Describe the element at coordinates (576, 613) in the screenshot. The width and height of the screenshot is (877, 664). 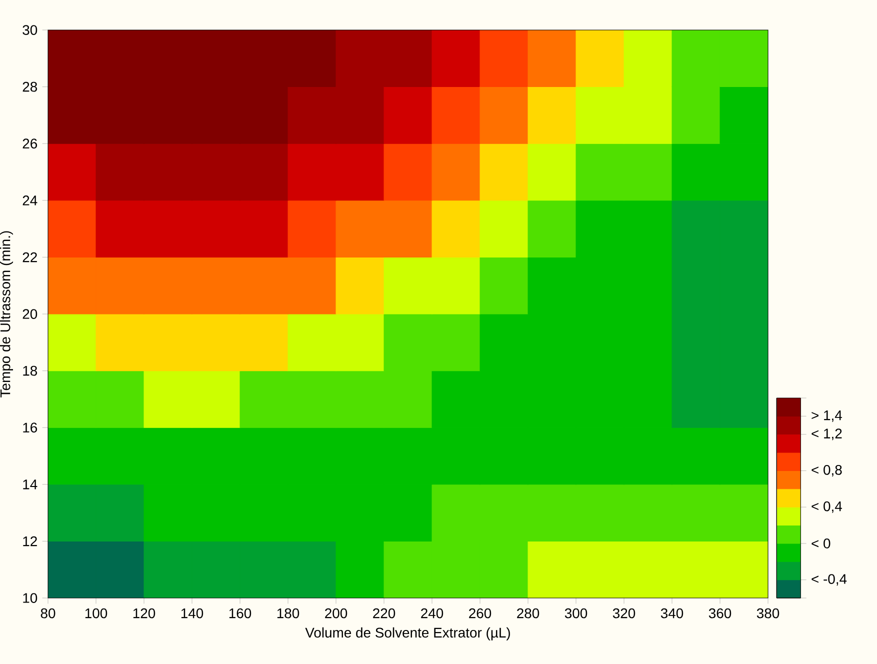
I see `x-tick-label: 300` at that location.